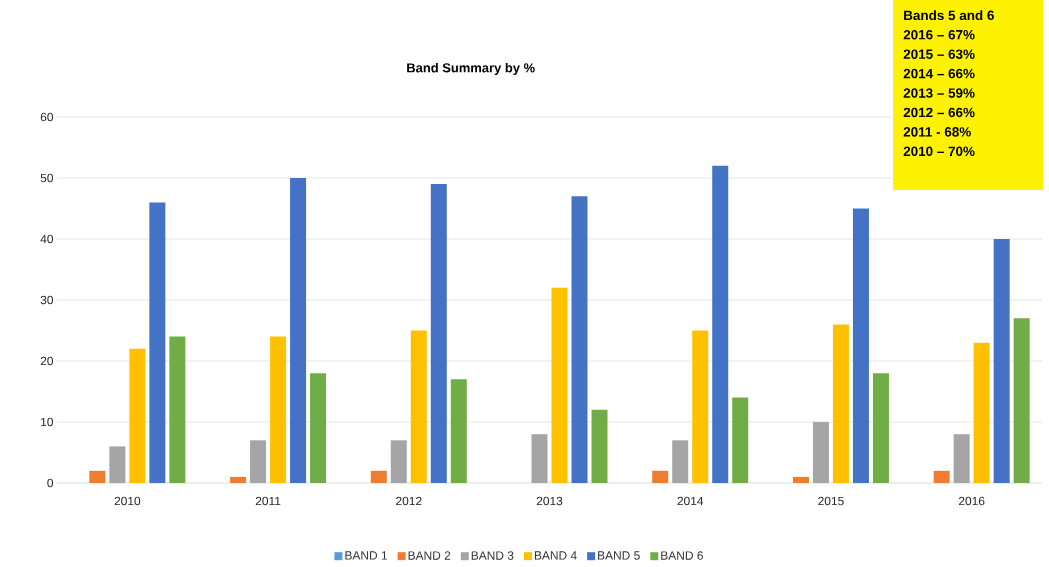 The height and width of the screenshot is (567, 1049). Describe the element at coordinates (682, 555) in the screenshot. I see `legend-label: BAND 6` at that location.